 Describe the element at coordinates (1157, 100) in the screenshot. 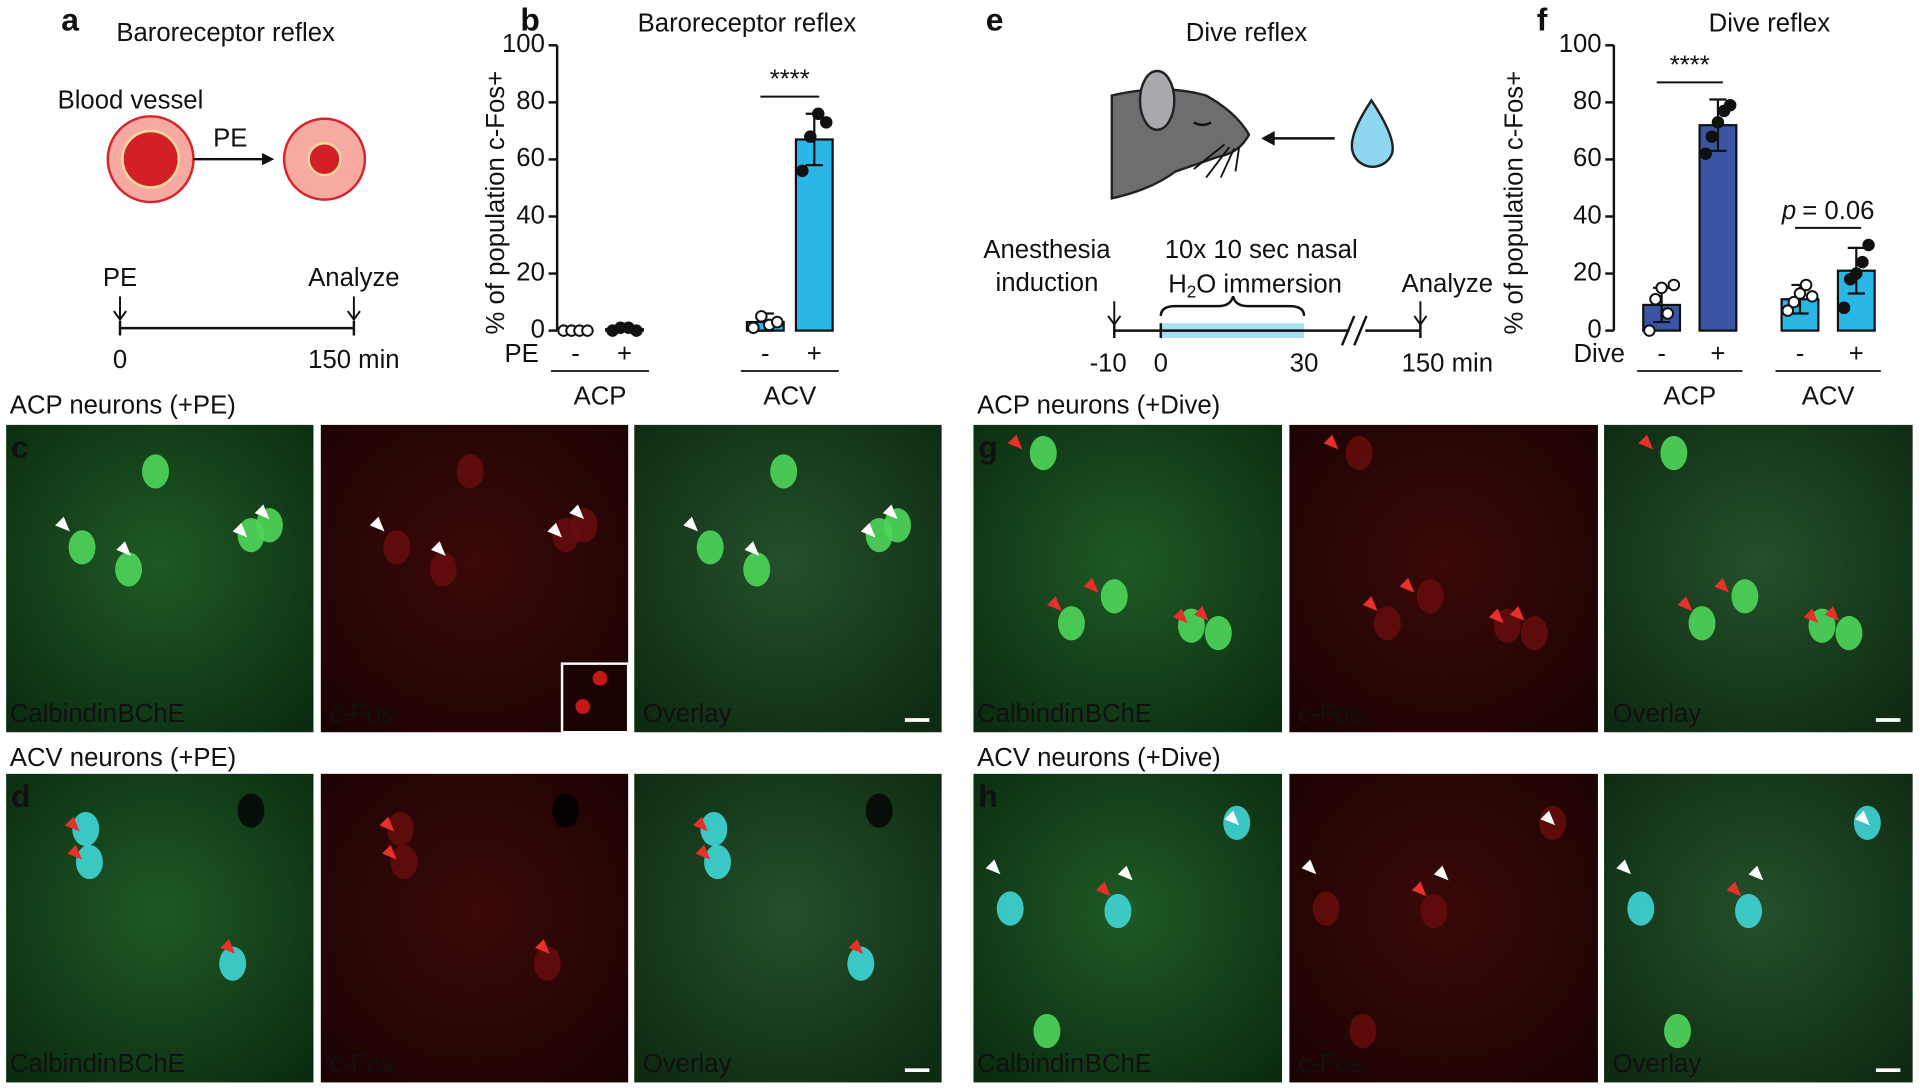

I see `mouse-ear` at that location.